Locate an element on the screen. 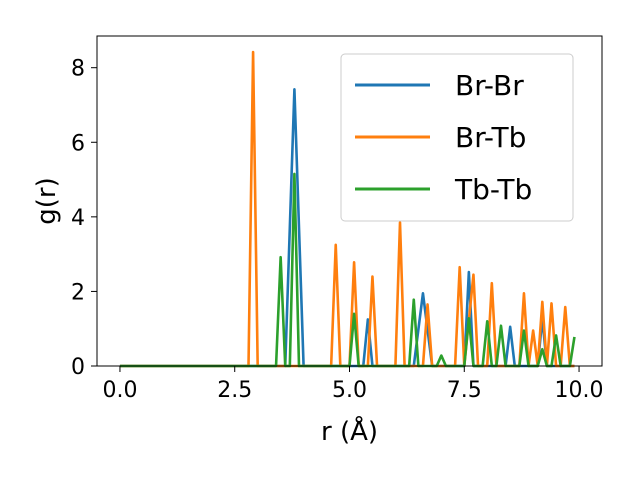 The width and height of the screenshot is (640, 480). x-tick-label: 0.0 is located at coordinates (119, 390).